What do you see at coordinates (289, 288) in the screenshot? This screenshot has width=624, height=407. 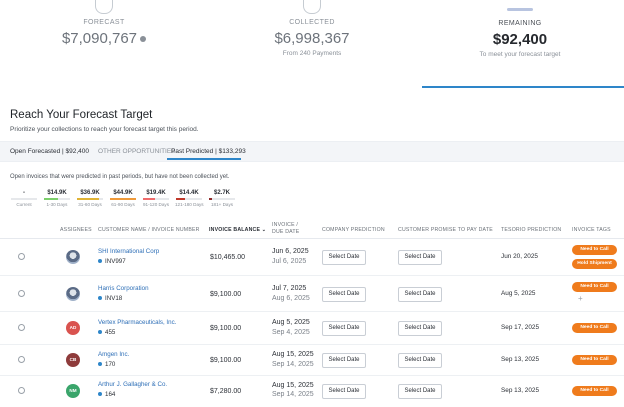 I see `invoice-date: Jul 7, 2025` at bounding box center [289, 288].